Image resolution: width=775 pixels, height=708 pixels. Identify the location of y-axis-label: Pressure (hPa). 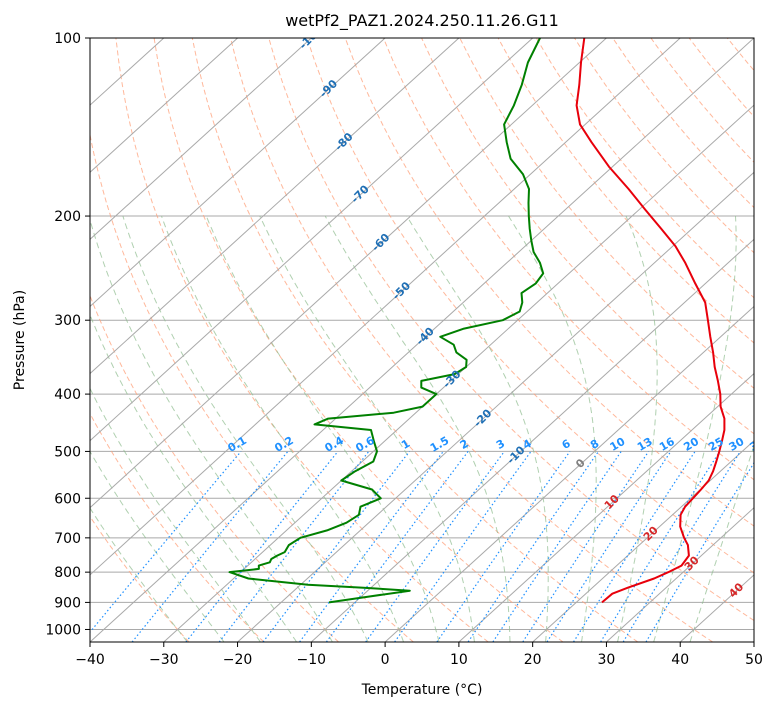
(20, 340).